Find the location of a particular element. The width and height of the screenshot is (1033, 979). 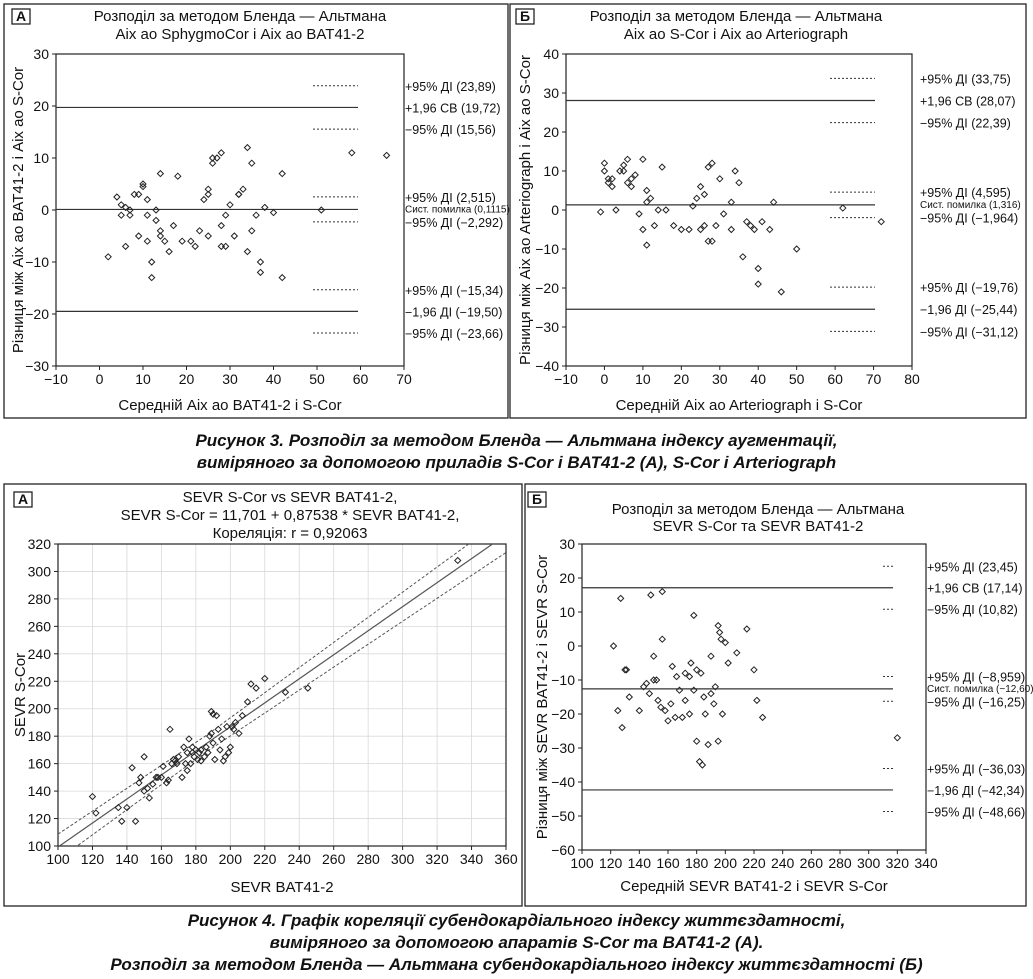

x-tick-label: 180 is located at coordinates (196, 859).